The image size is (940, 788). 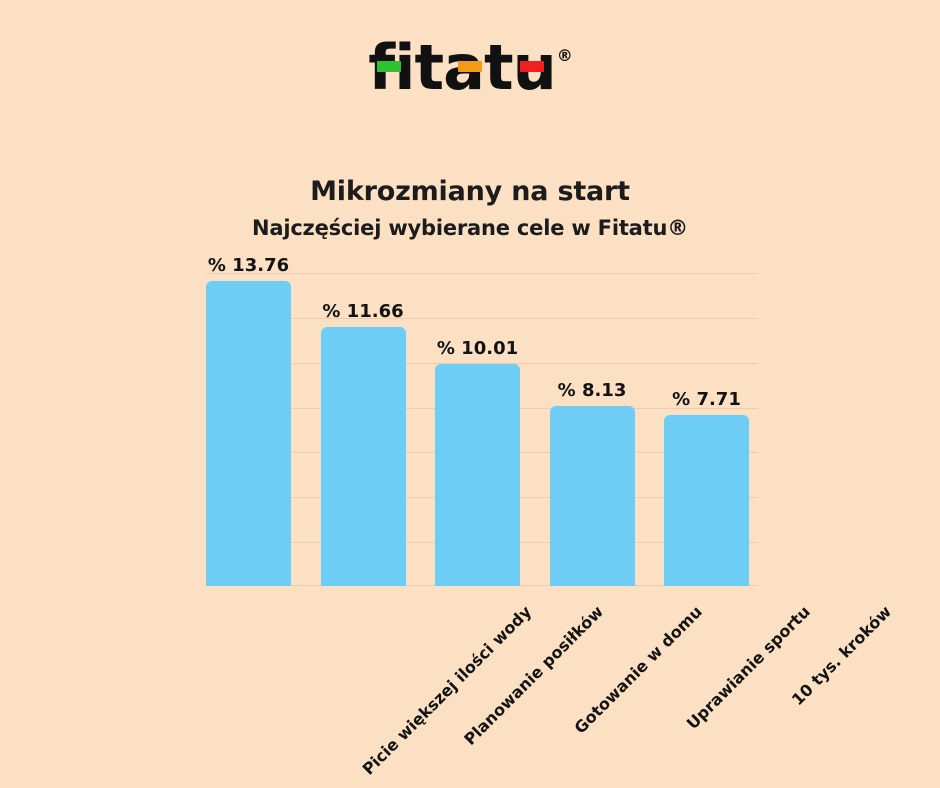 I want to click on logo-accent-bar-orange, so click(x=470, y=66).